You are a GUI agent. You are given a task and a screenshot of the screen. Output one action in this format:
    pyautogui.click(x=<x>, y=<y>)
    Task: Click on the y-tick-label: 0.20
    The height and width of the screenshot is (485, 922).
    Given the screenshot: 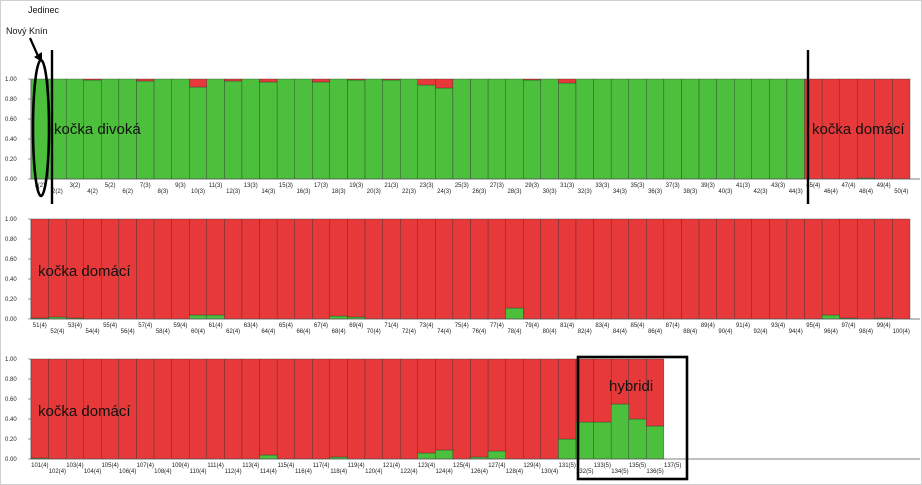 What is the action you would take?
    pyautogui.click(x=11, y=300)
    